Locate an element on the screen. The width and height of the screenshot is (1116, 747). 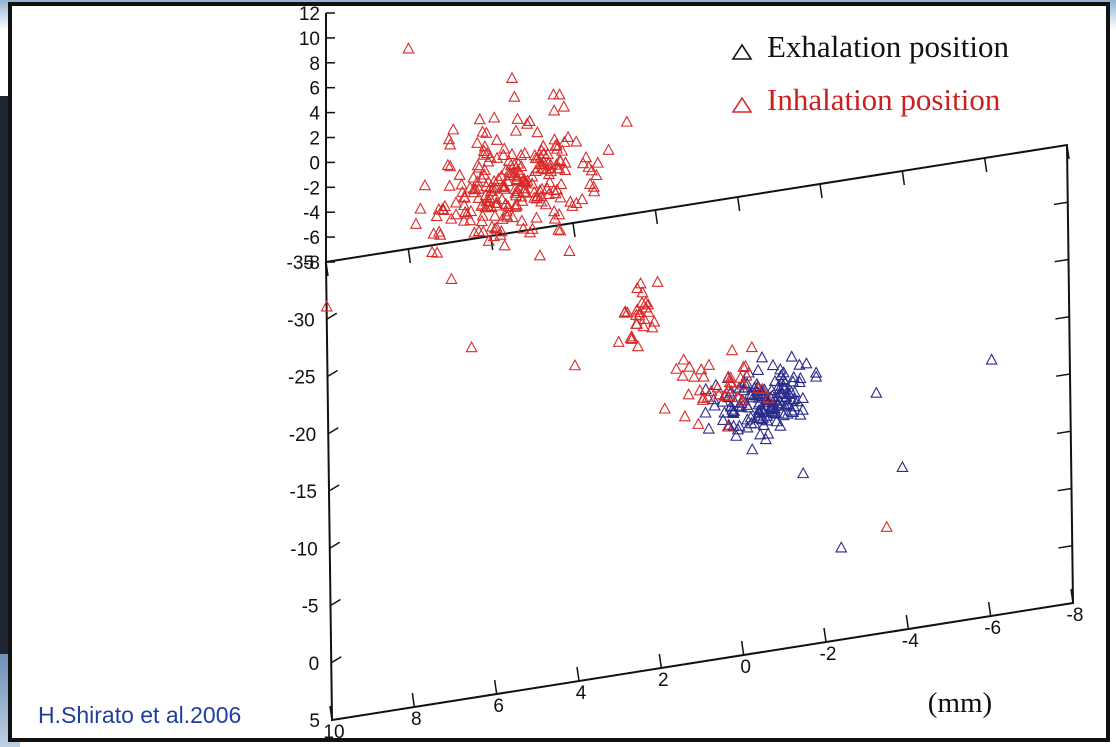
y-tick-mark is located at coordinates (332, 373).